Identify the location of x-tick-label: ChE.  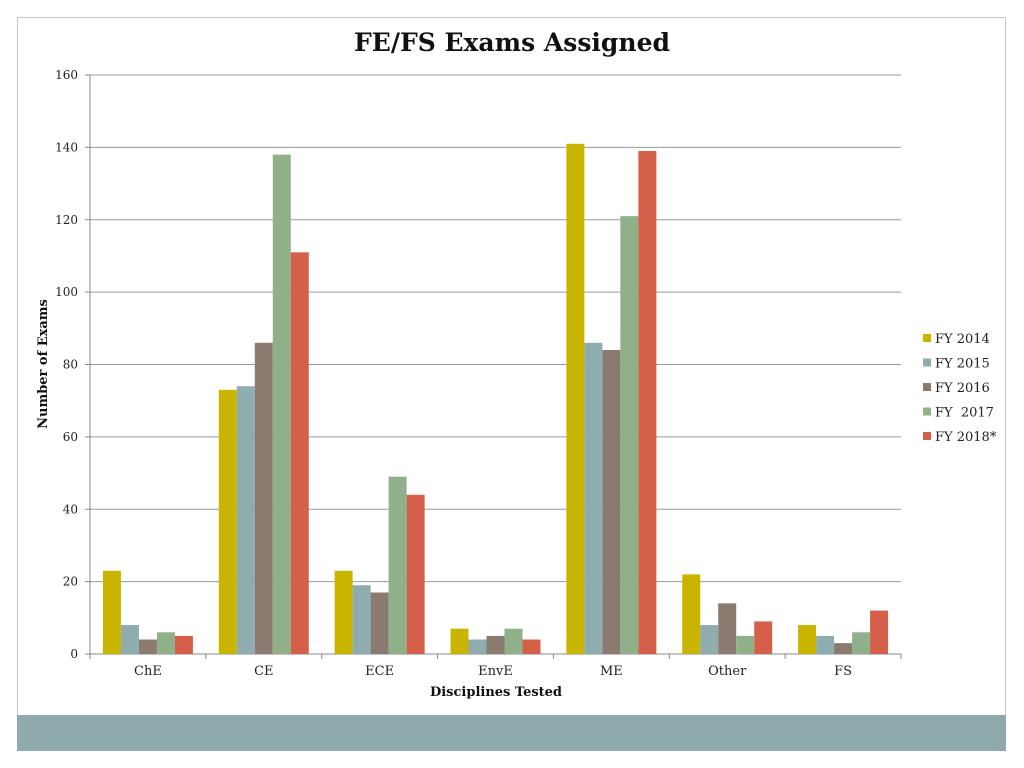
(148, 671).